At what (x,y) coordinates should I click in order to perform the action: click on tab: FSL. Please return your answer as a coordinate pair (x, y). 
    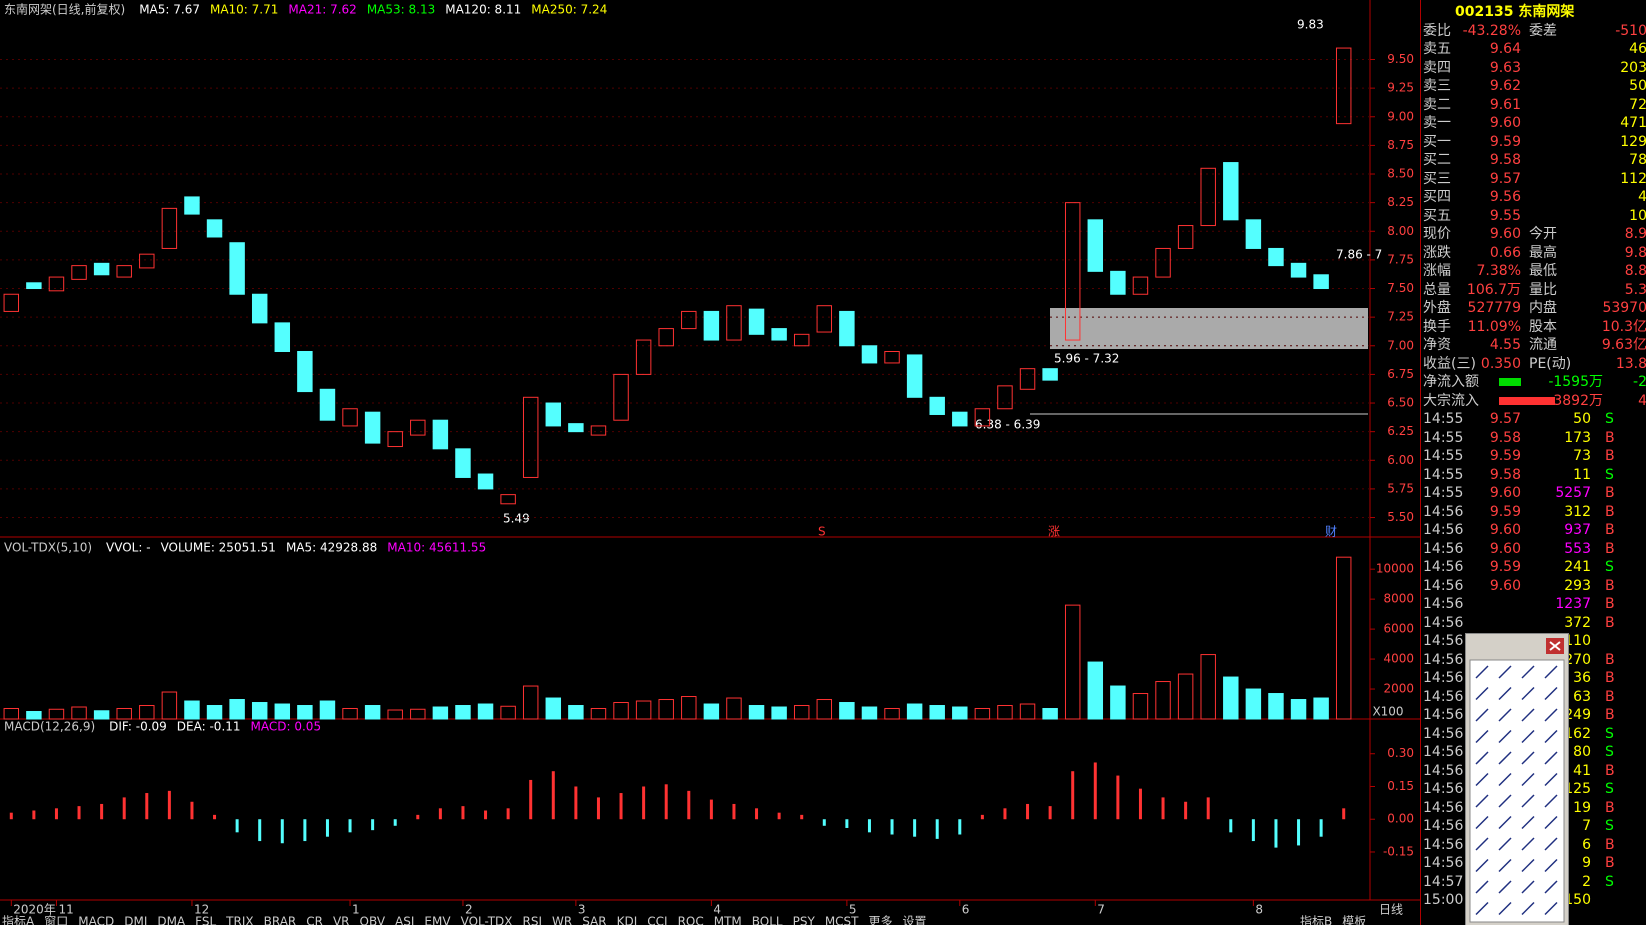
    Looking at the image, I should click on (205, 920).